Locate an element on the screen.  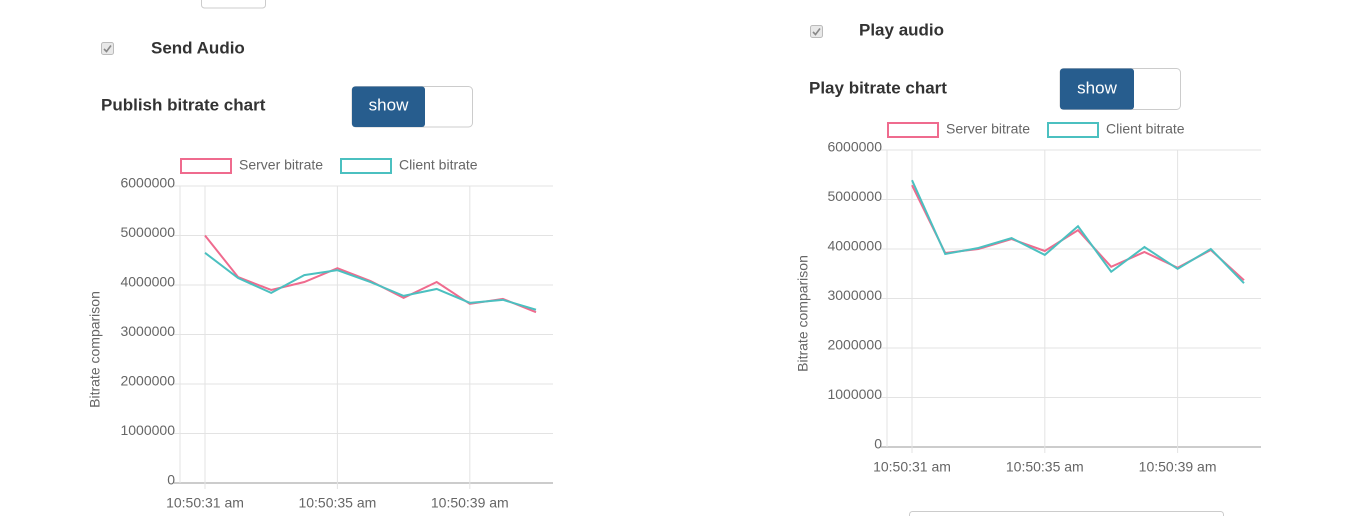
play-audio-label: Play audio is located at coordinates (901, 29).